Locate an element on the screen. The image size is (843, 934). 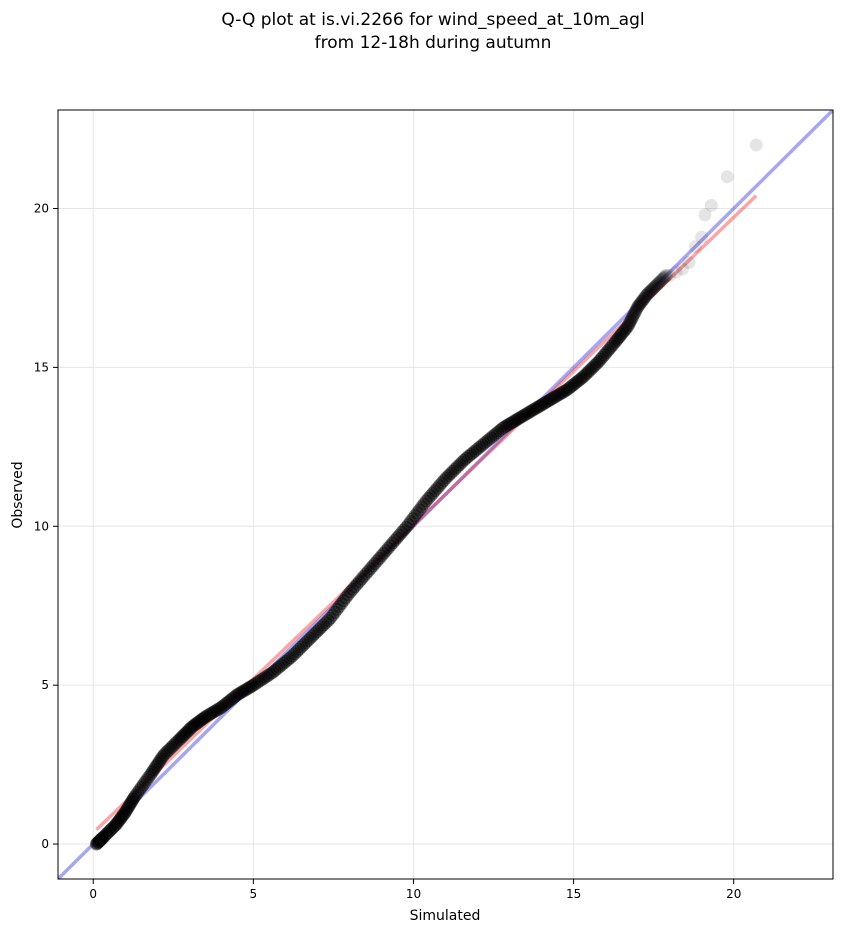
y-tick-label: 5 is located at coordinates (45, 685).